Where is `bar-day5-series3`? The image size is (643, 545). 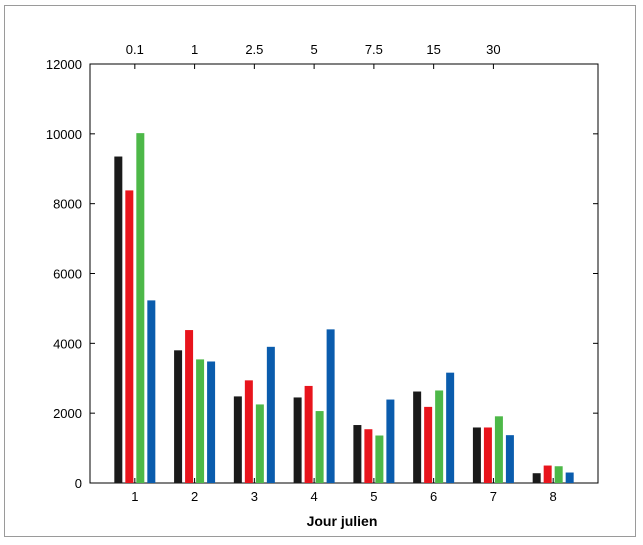 bar-day5-series3 is located at coordinates (379, 459).